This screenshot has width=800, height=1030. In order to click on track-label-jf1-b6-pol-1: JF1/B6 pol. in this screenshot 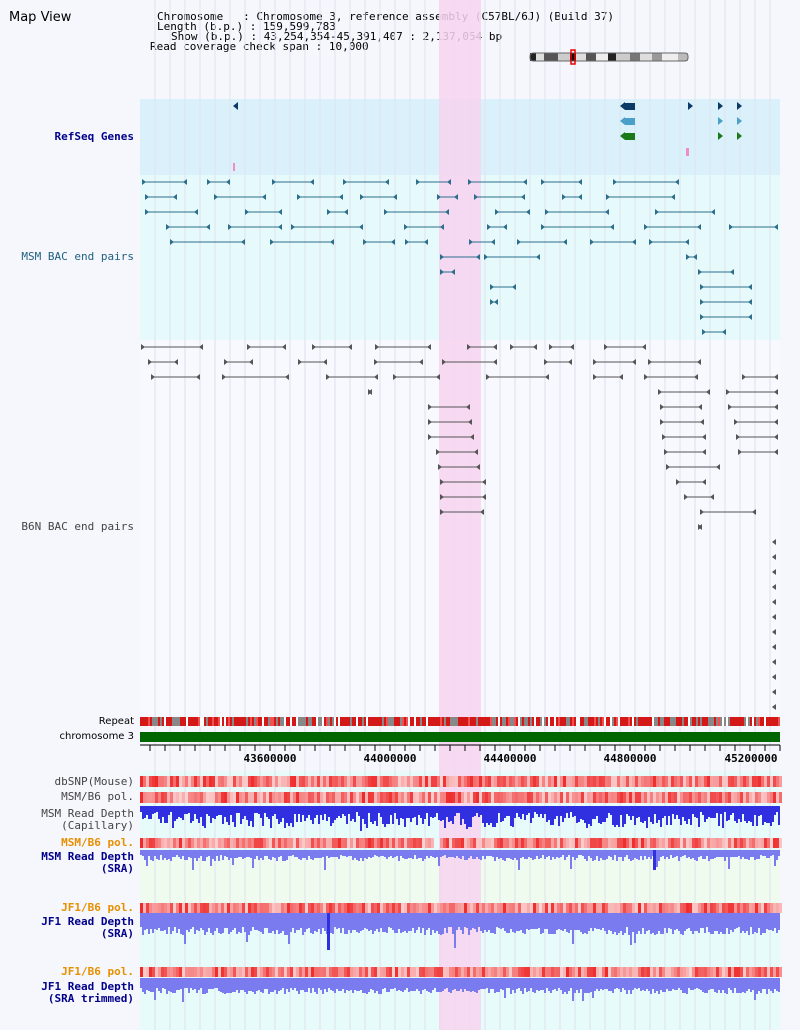, I will do `click(97, 907)`.